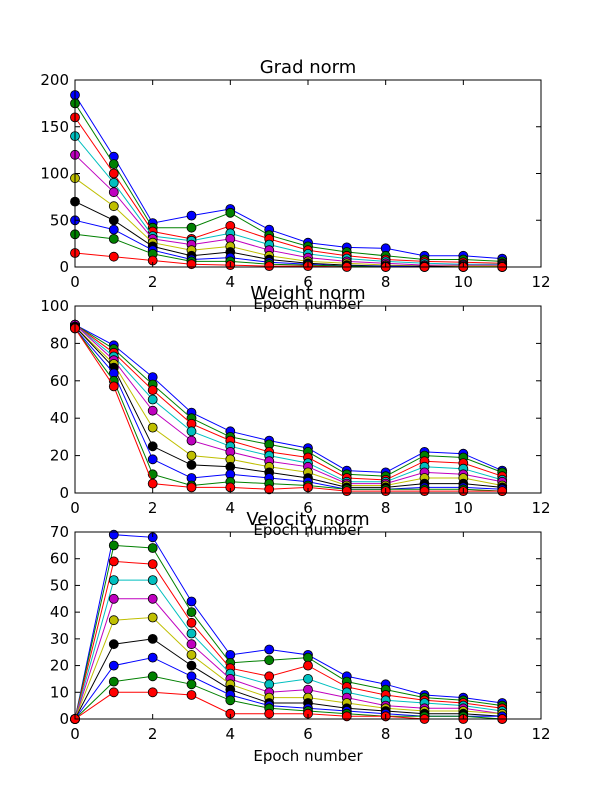 This screenshot has height=800, width=600. What do you see at coordinates (386, 282) in the screenshot?
I see `x-tick-label: 8` at bounding box center [386, 282].